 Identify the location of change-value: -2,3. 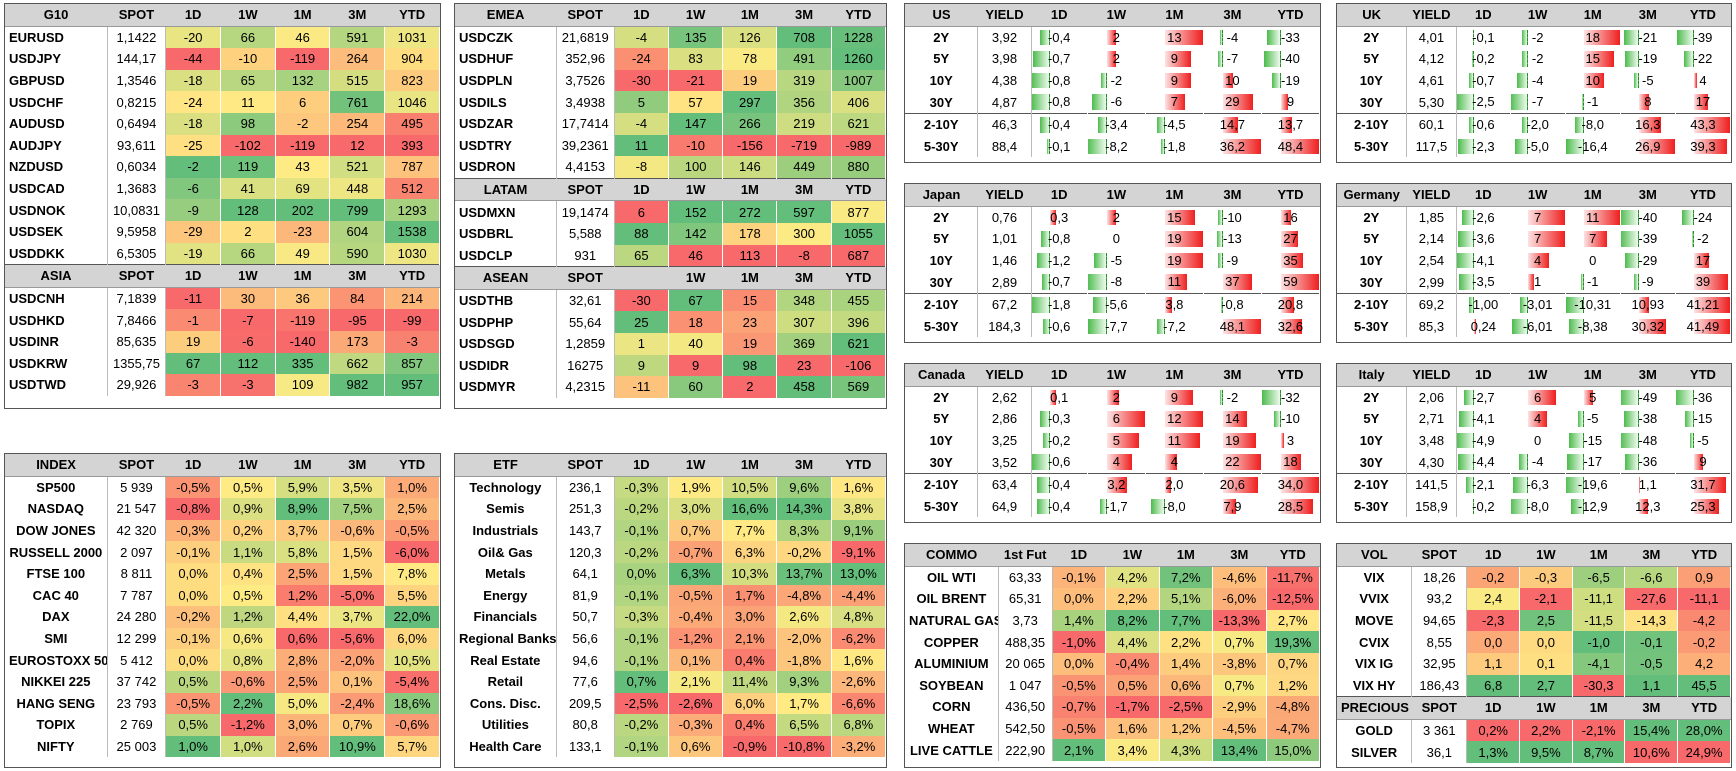
(1483, 146).